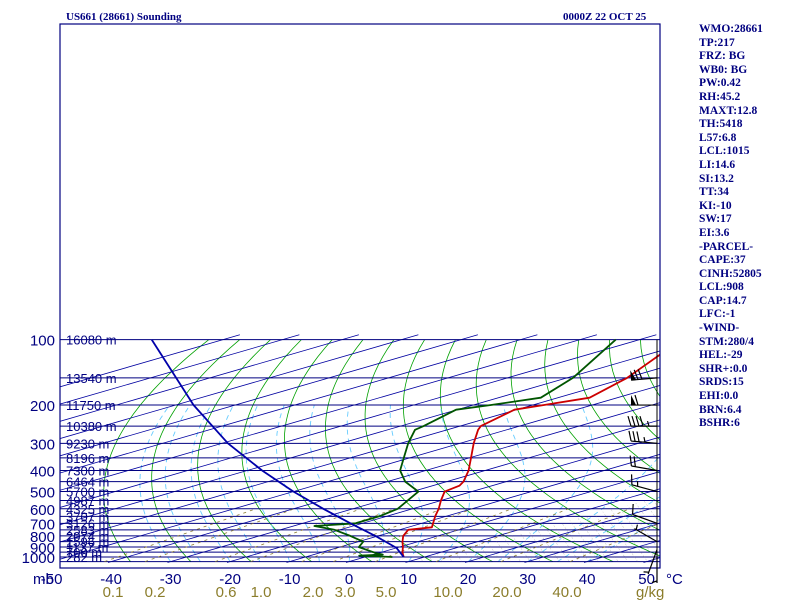 This screenshot has height=600, width=800. I want to click on index-value: CAP:14.7, so click(723, 300).